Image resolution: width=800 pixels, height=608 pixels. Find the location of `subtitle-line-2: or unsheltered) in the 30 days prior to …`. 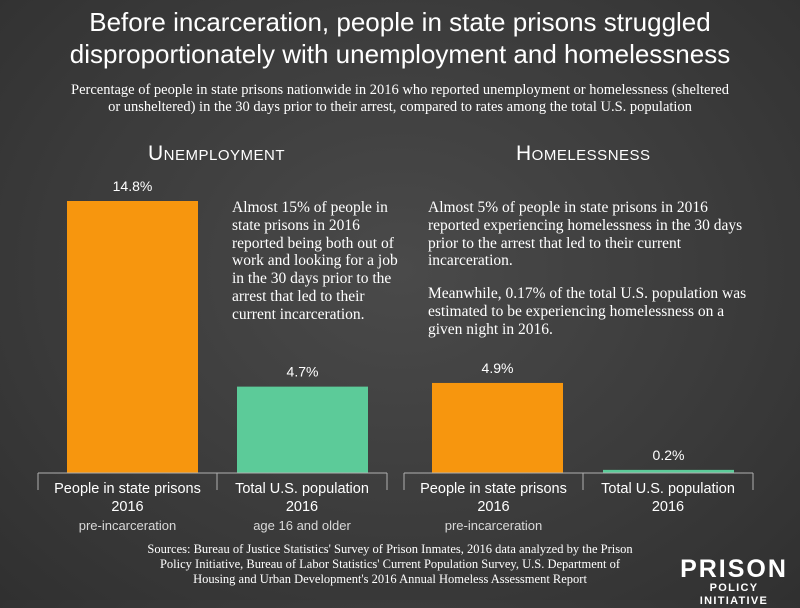

subtitle-line-2: or unsheltered) in the 30 days prior to … is located at coordinates (400, 107).